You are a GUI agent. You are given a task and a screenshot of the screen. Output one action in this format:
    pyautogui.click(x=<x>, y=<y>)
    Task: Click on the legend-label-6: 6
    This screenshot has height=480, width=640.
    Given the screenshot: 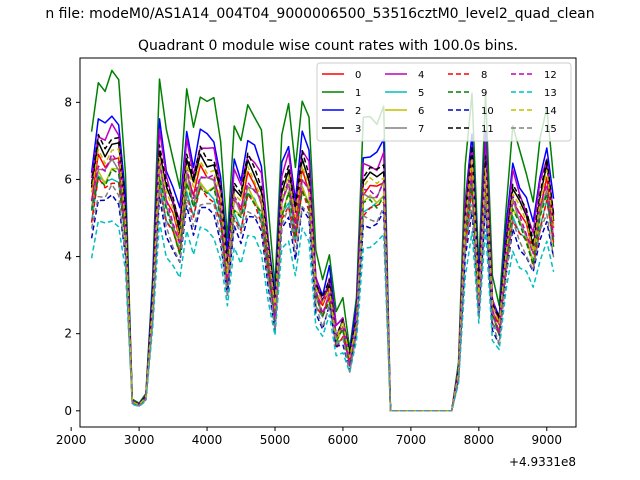 What is the action you would take?
    pyautogui.click(x=421, y=111)
    